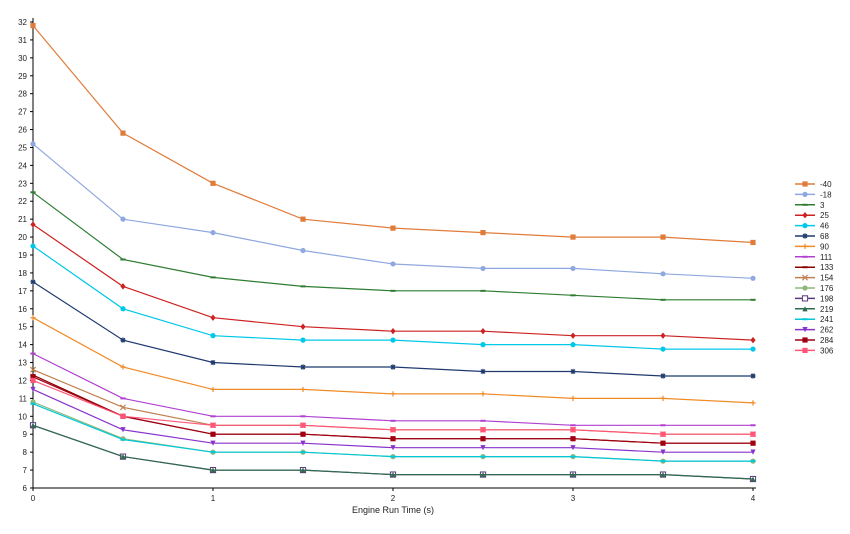  What do you see at coordinates (812, 246) in the screenshot?
I see `legend-entry: 90` at bounding box center [812, 246].